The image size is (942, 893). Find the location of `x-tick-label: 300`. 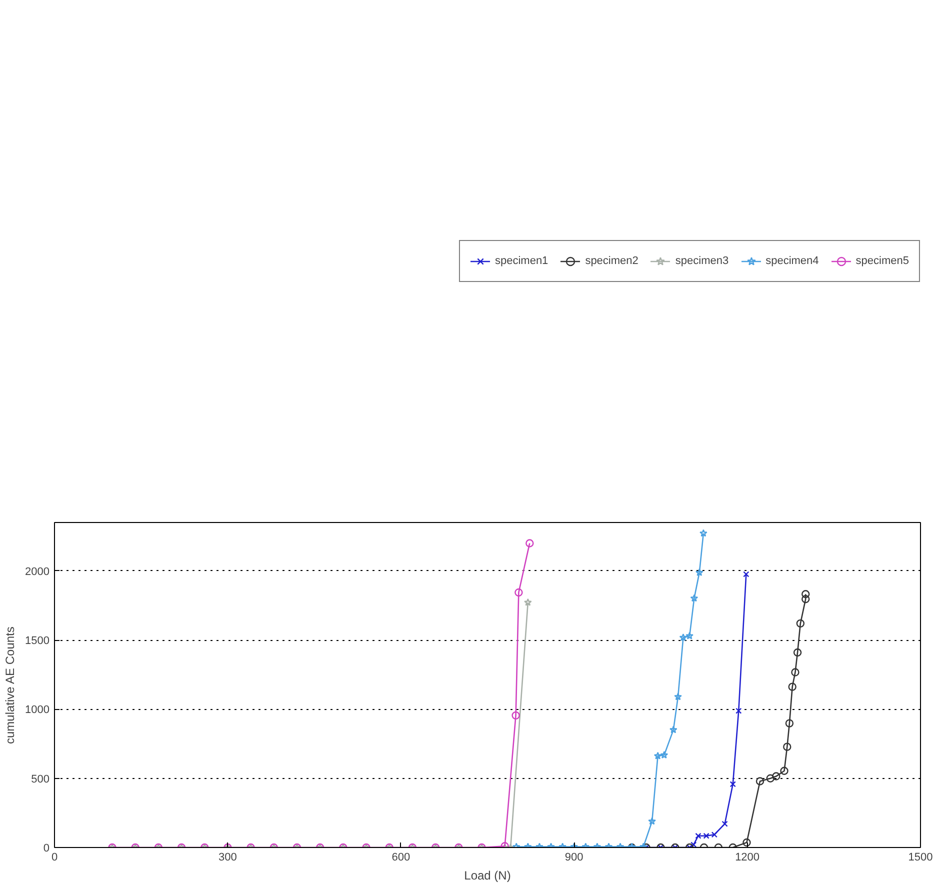

x-tick-label: 300 is located at coordinates (227, 858).